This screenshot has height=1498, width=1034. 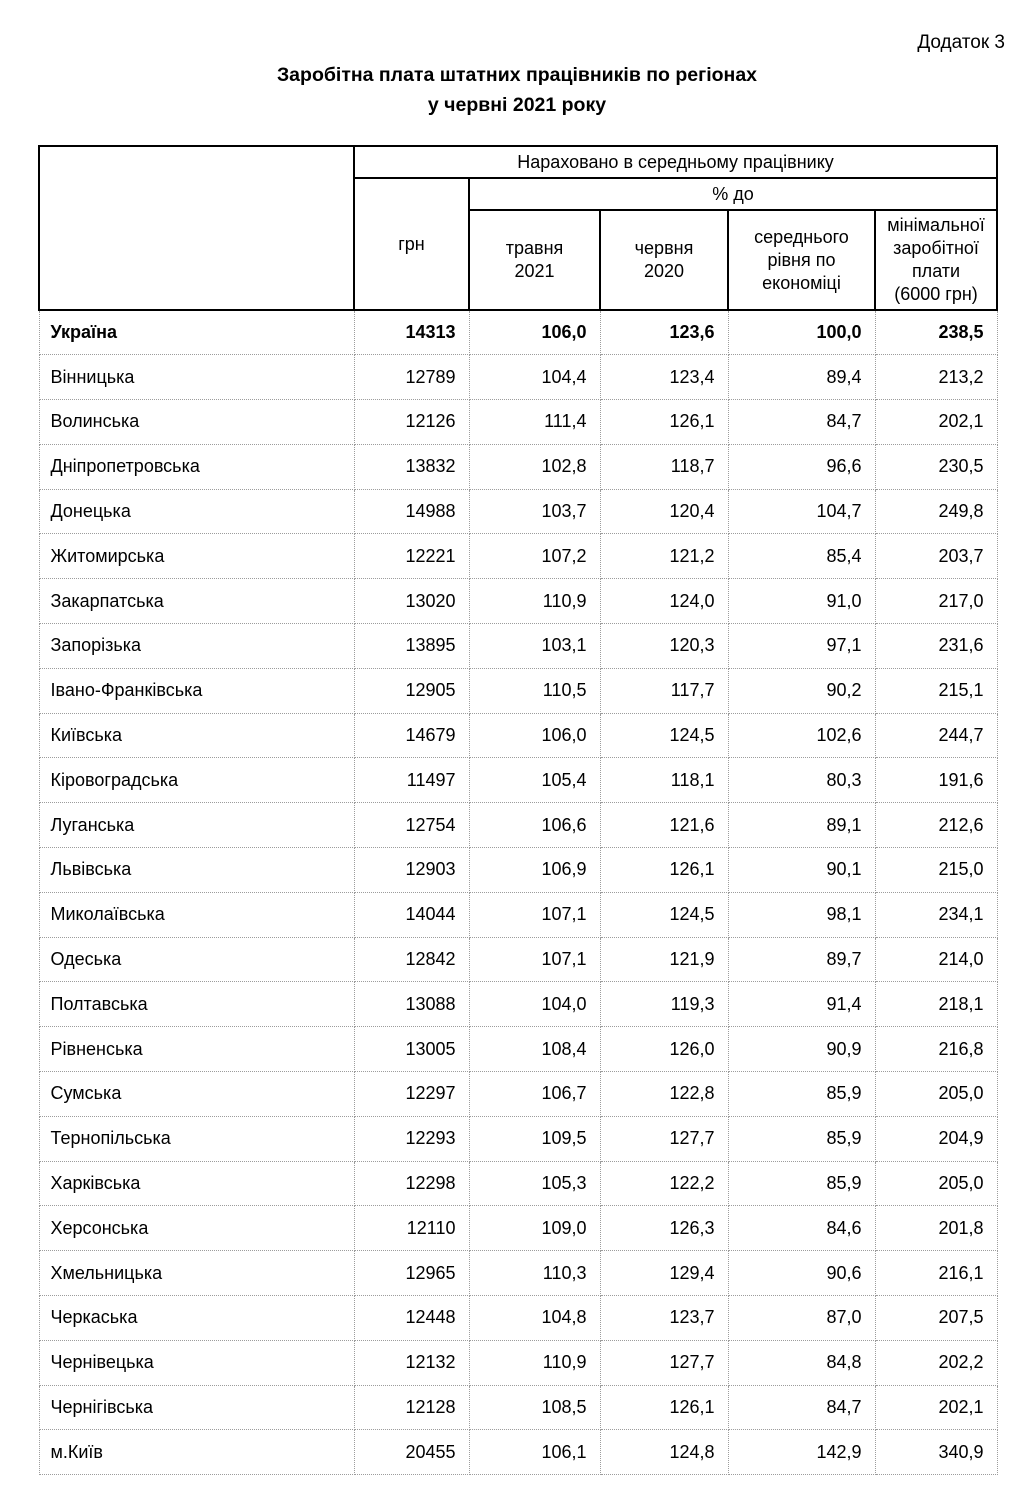 I want to click on region-cell: Волинська, so click(x=196, y=422).